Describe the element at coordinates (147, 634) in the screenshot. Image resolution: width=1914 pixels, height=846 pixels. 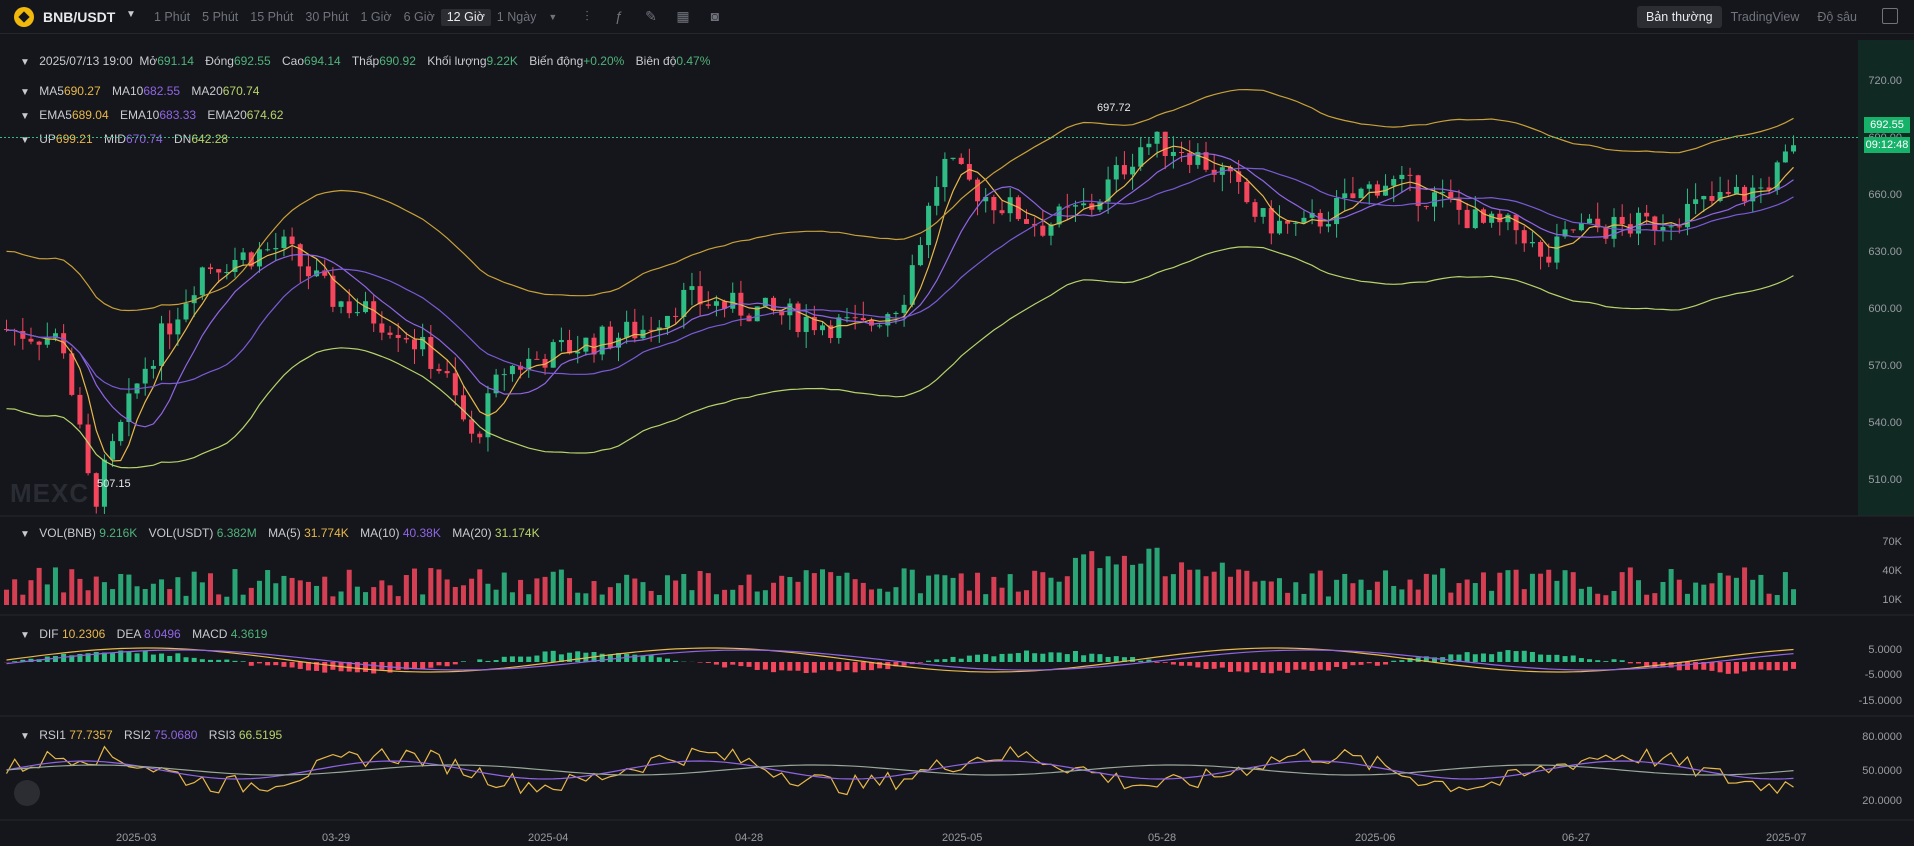
I see `macd-legend: ▼ DIF 10.2306 DEA 8.0496 MACD 4.3619` at that location.